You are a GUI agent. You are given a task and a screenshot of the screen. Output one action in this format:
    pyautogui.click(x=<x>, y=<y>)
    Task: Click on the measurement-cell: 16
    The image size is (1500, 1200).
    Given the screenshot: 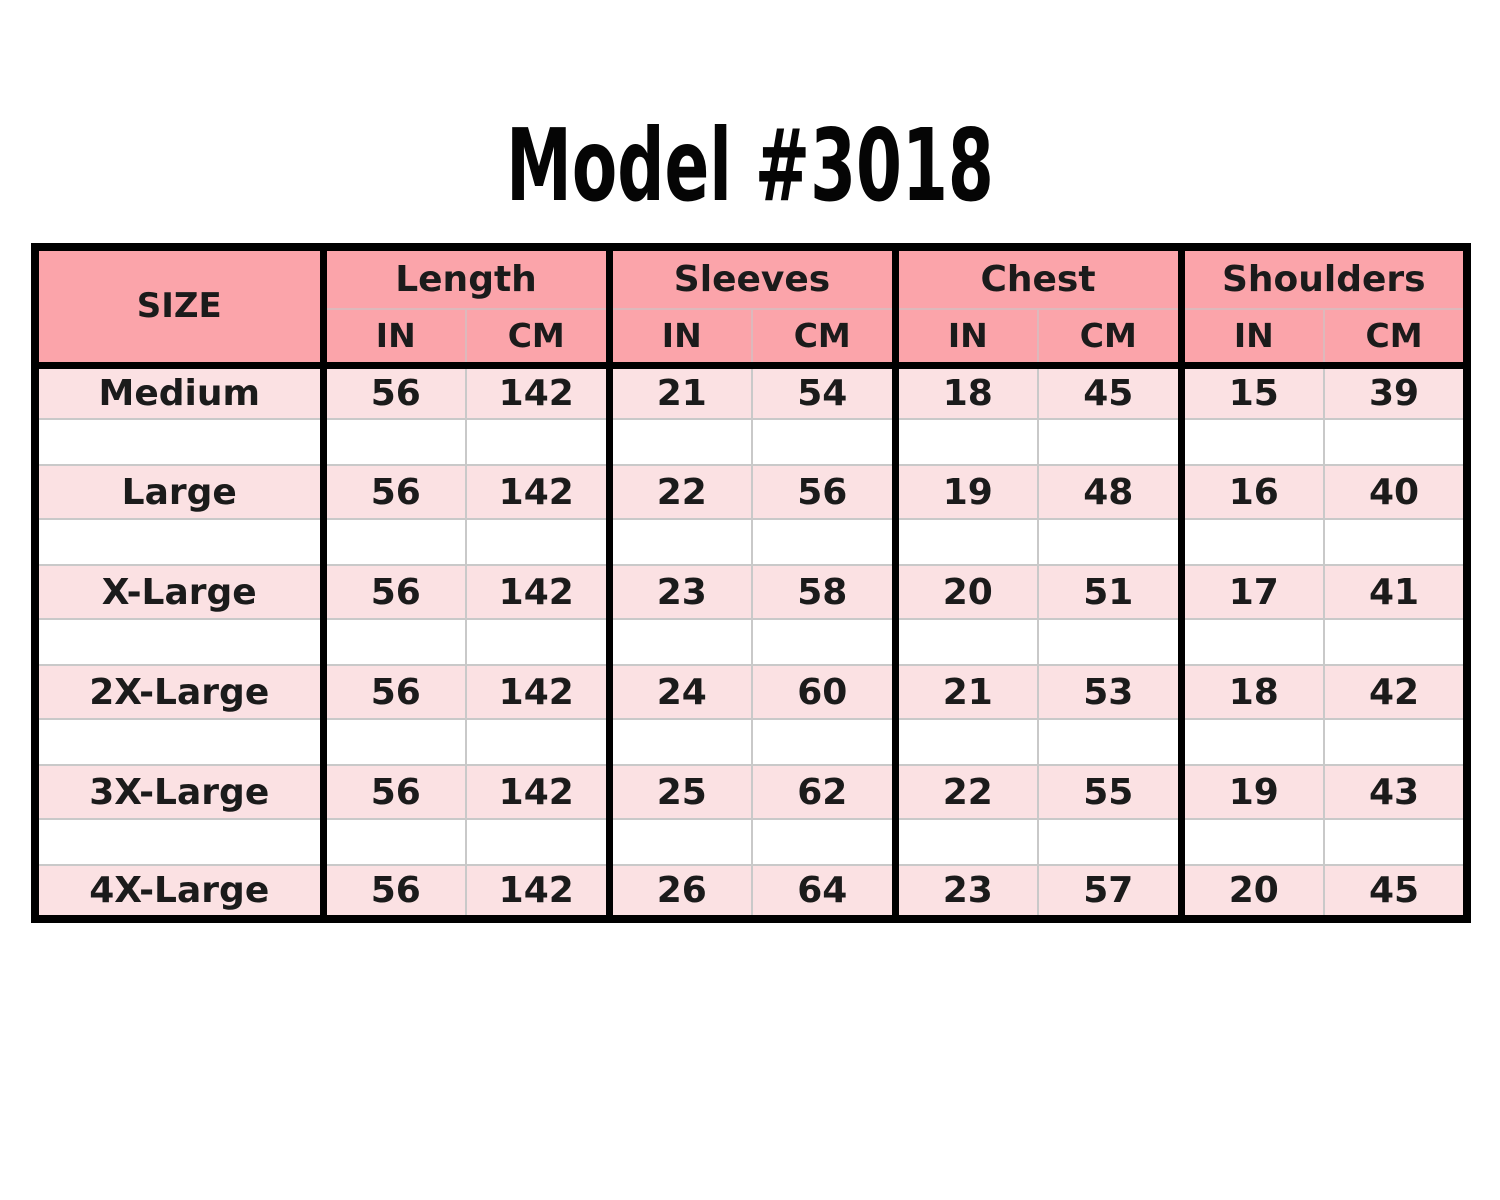 What is the action you would take?
    pyautogui.click(x=1251, y=492)
    